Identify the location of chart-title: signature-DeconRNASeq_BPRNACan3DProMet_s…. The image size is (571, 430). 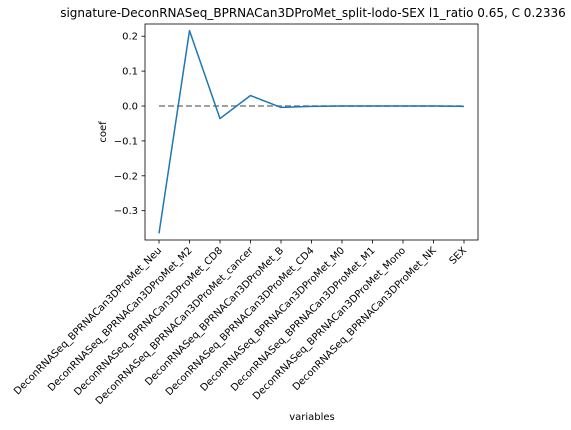
(313, 13).